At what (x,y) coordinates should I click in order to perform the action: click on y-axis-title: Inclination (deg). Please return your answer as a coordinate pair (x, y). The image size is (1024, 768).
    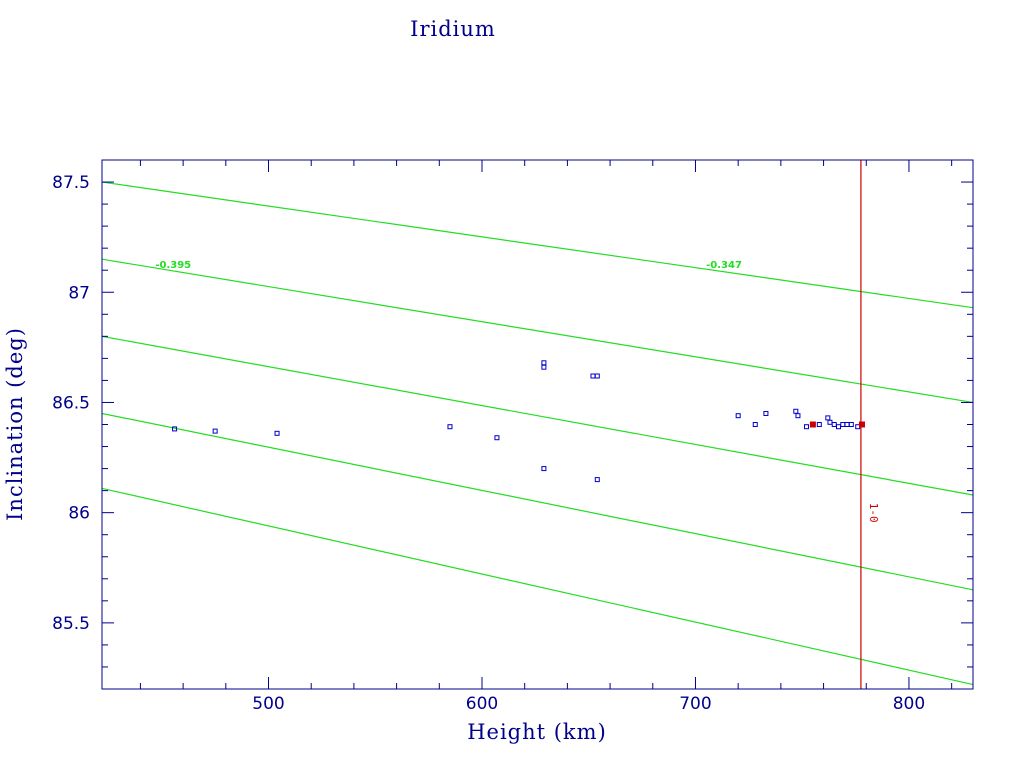
    Looking at the image, I should click on (15, 424).